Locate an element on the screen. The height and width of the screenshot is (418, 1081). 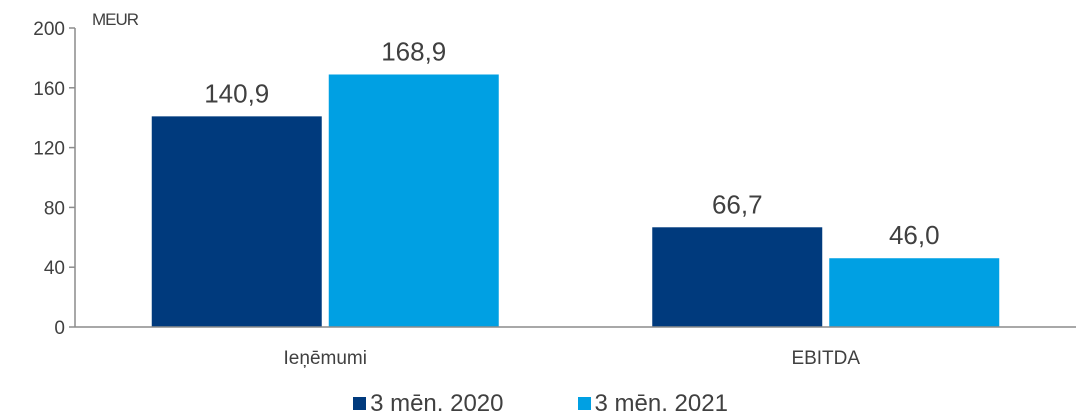
legend-item-2020: 3 mēn. 2020 is located at coordinates (428, 403).